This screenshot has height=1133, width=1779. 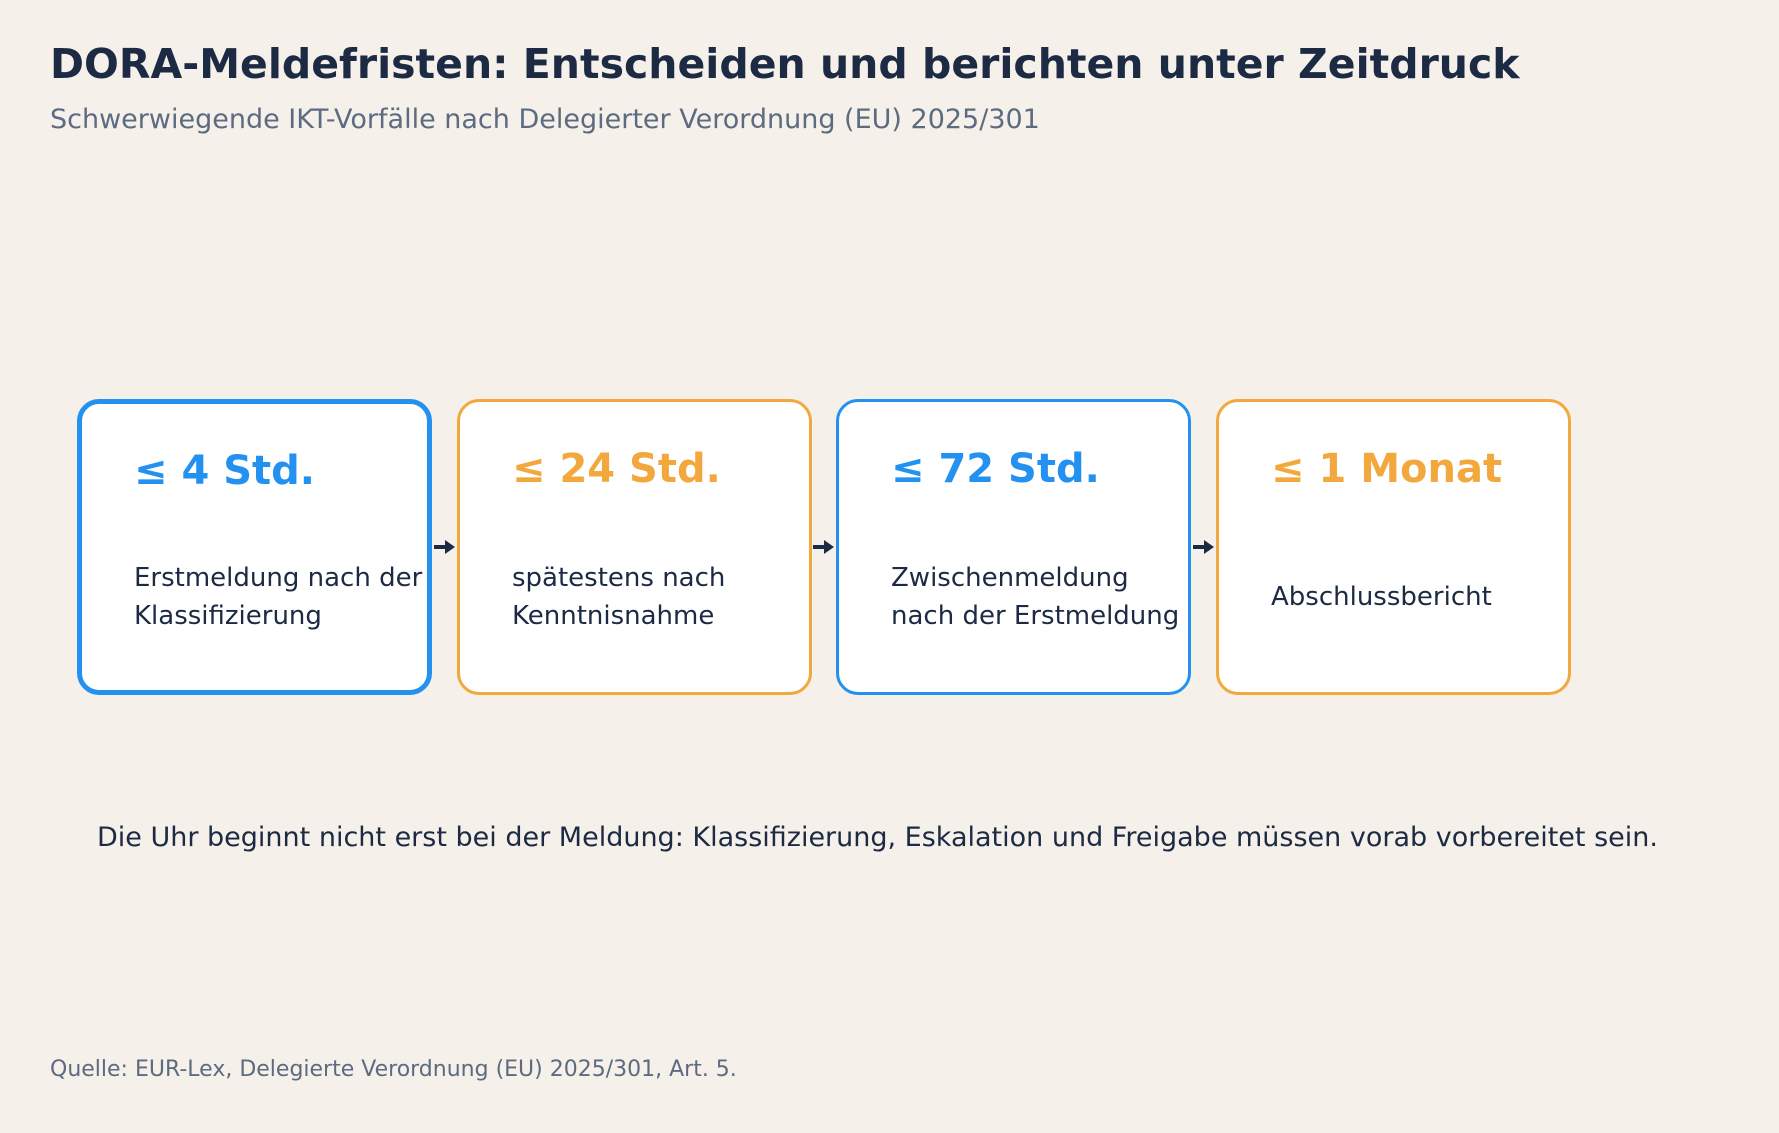 What do you see at coordinates (224, 471) in the screenshot?
I see `step-deadline-1: ≤ 4 Std.` at bounding box center [224, 471].